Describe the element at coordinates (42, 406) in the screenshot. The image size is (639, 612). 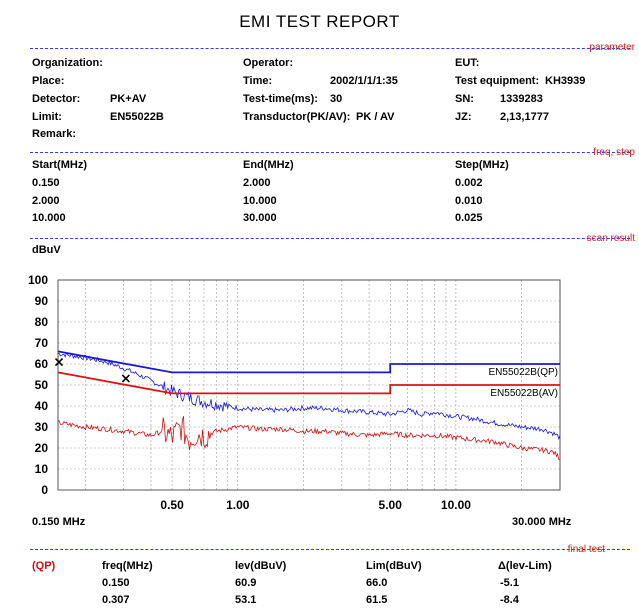
I see `y-tick-label: 40` at that location.